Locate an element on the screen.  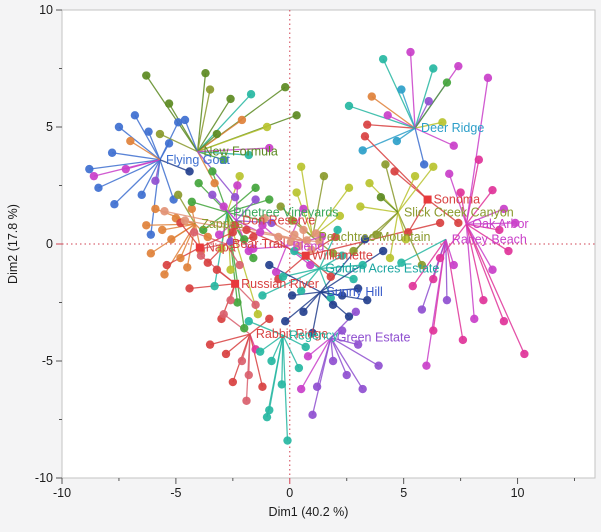
cluster-label: Deer Ridge is located at coordinates (452, 128).